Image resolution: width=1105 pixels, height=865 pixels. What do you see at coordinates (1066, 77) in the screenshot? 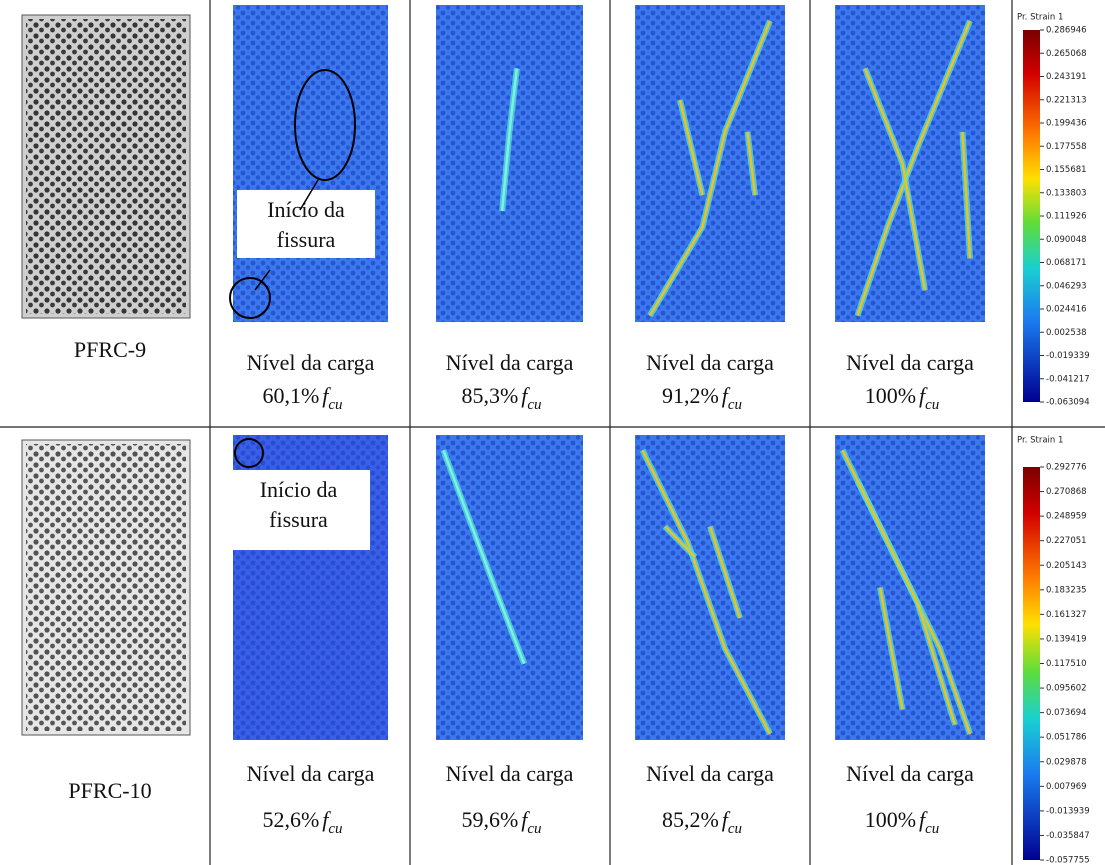
I see `colorbar-label: 0.243191` at bounding box center [1066, 77].